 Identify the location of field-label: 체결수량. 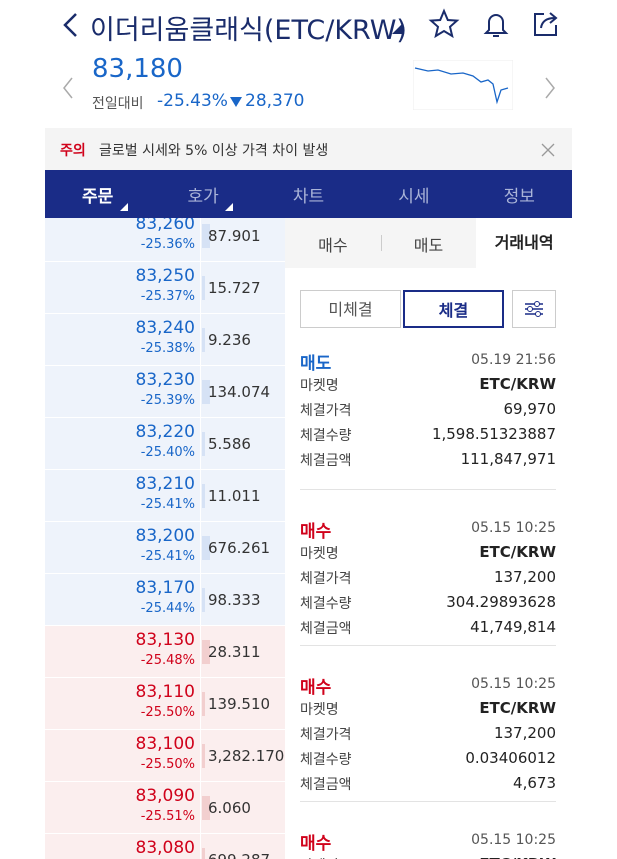
(326, 436).